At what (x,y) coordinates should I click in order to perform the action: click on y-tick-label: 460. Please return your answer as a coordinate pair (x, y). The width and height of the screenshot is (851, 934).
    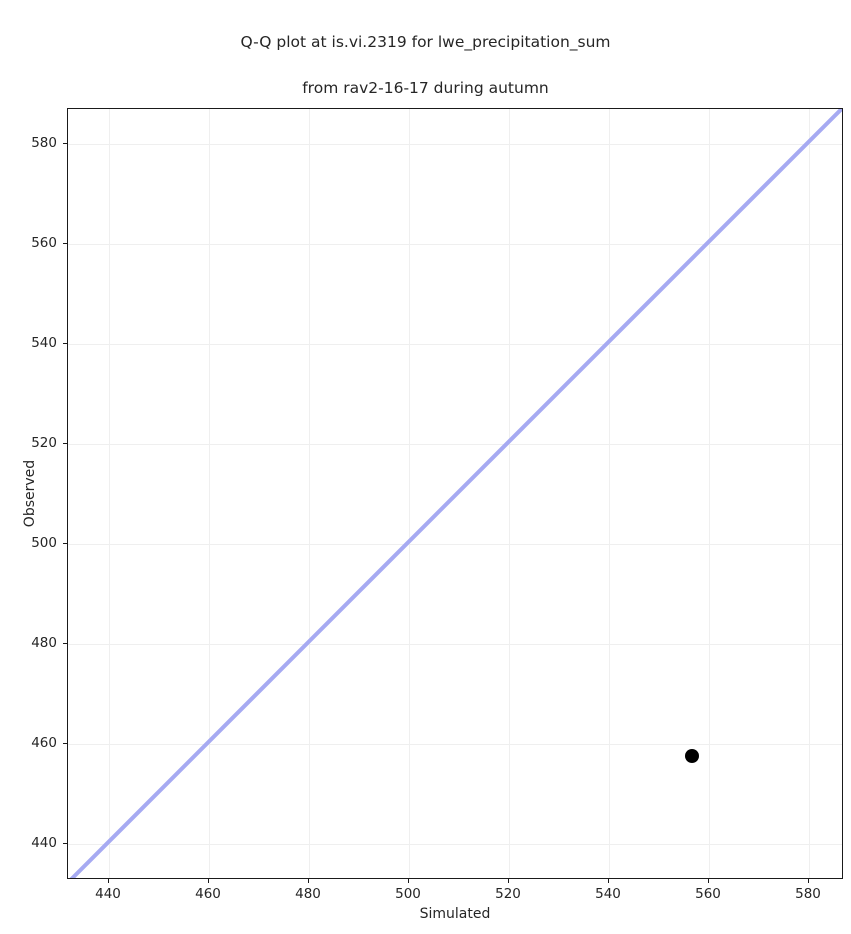
    Looking at the image, I should click on (44, 742).